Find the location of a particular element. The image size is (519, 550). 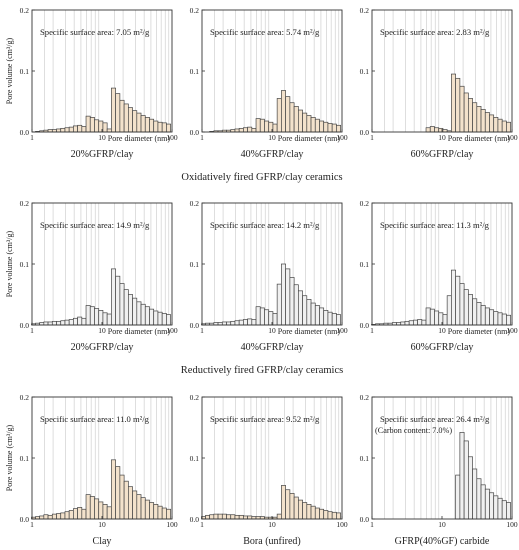

row-caption-oxidative: Oxidatively fired GFRP/clay ceramics is located at coordinates (261, 177).